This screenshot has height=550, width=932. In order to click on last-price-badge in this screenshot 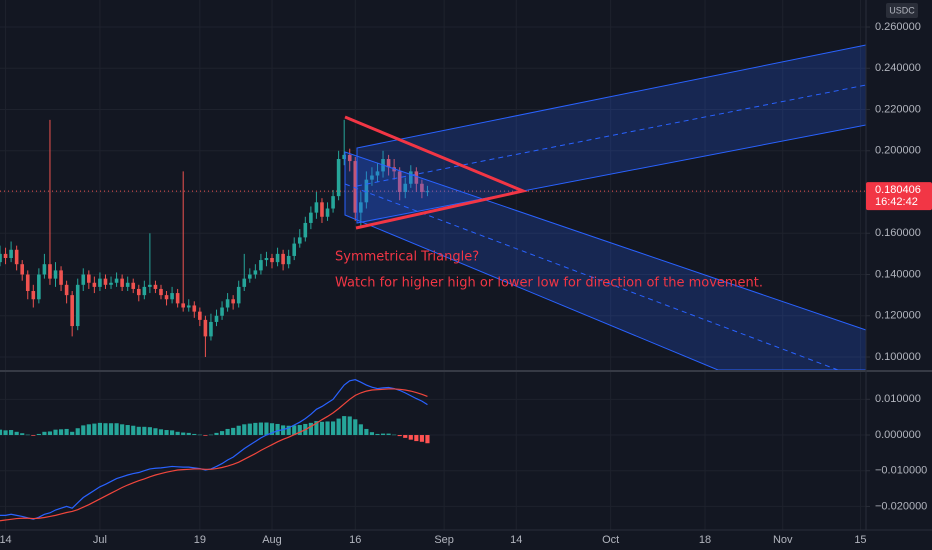, I will do `click(899, 196)`.